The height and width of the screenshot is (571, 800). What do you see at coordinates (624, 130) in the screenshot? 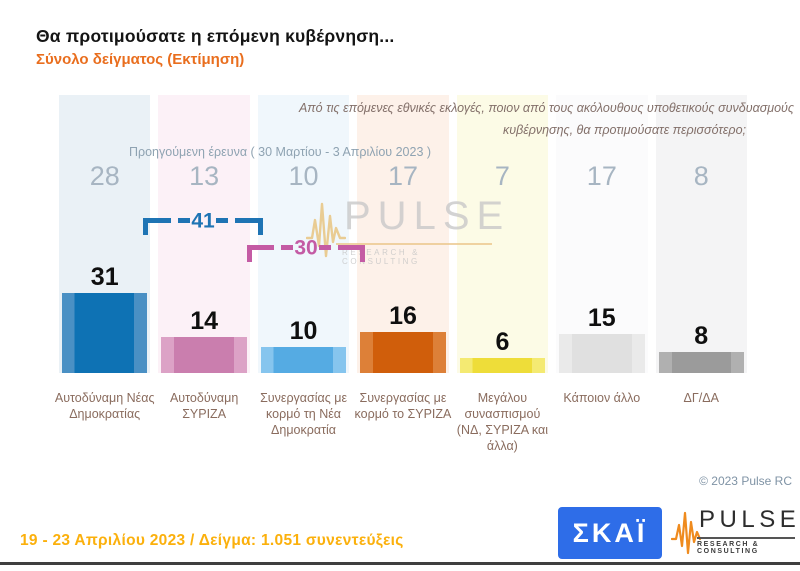
I see `survey-question-line2: κυβέρνησης, θα προτιμούσατε περισσότερο;` at bounding box center [624, 130].